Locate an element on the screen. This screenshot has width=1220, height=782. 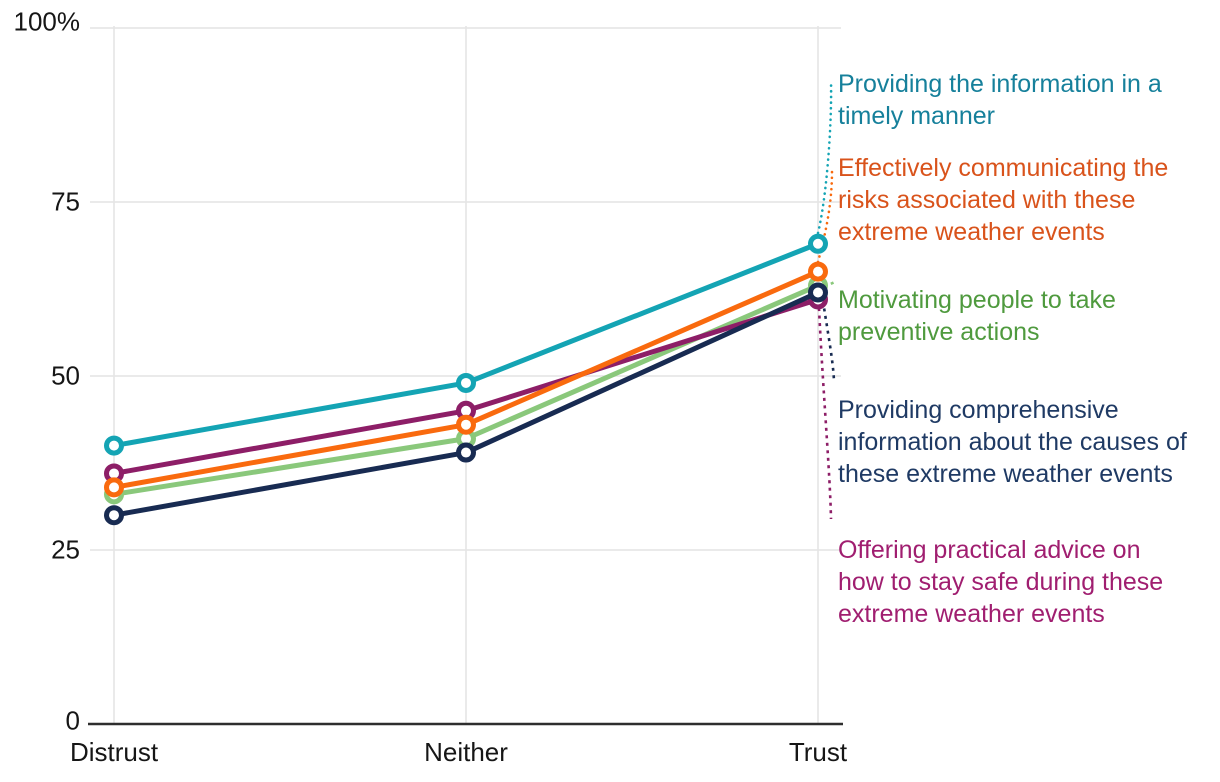
data-point-timely-information-neither is located at coordinates (466, 382).